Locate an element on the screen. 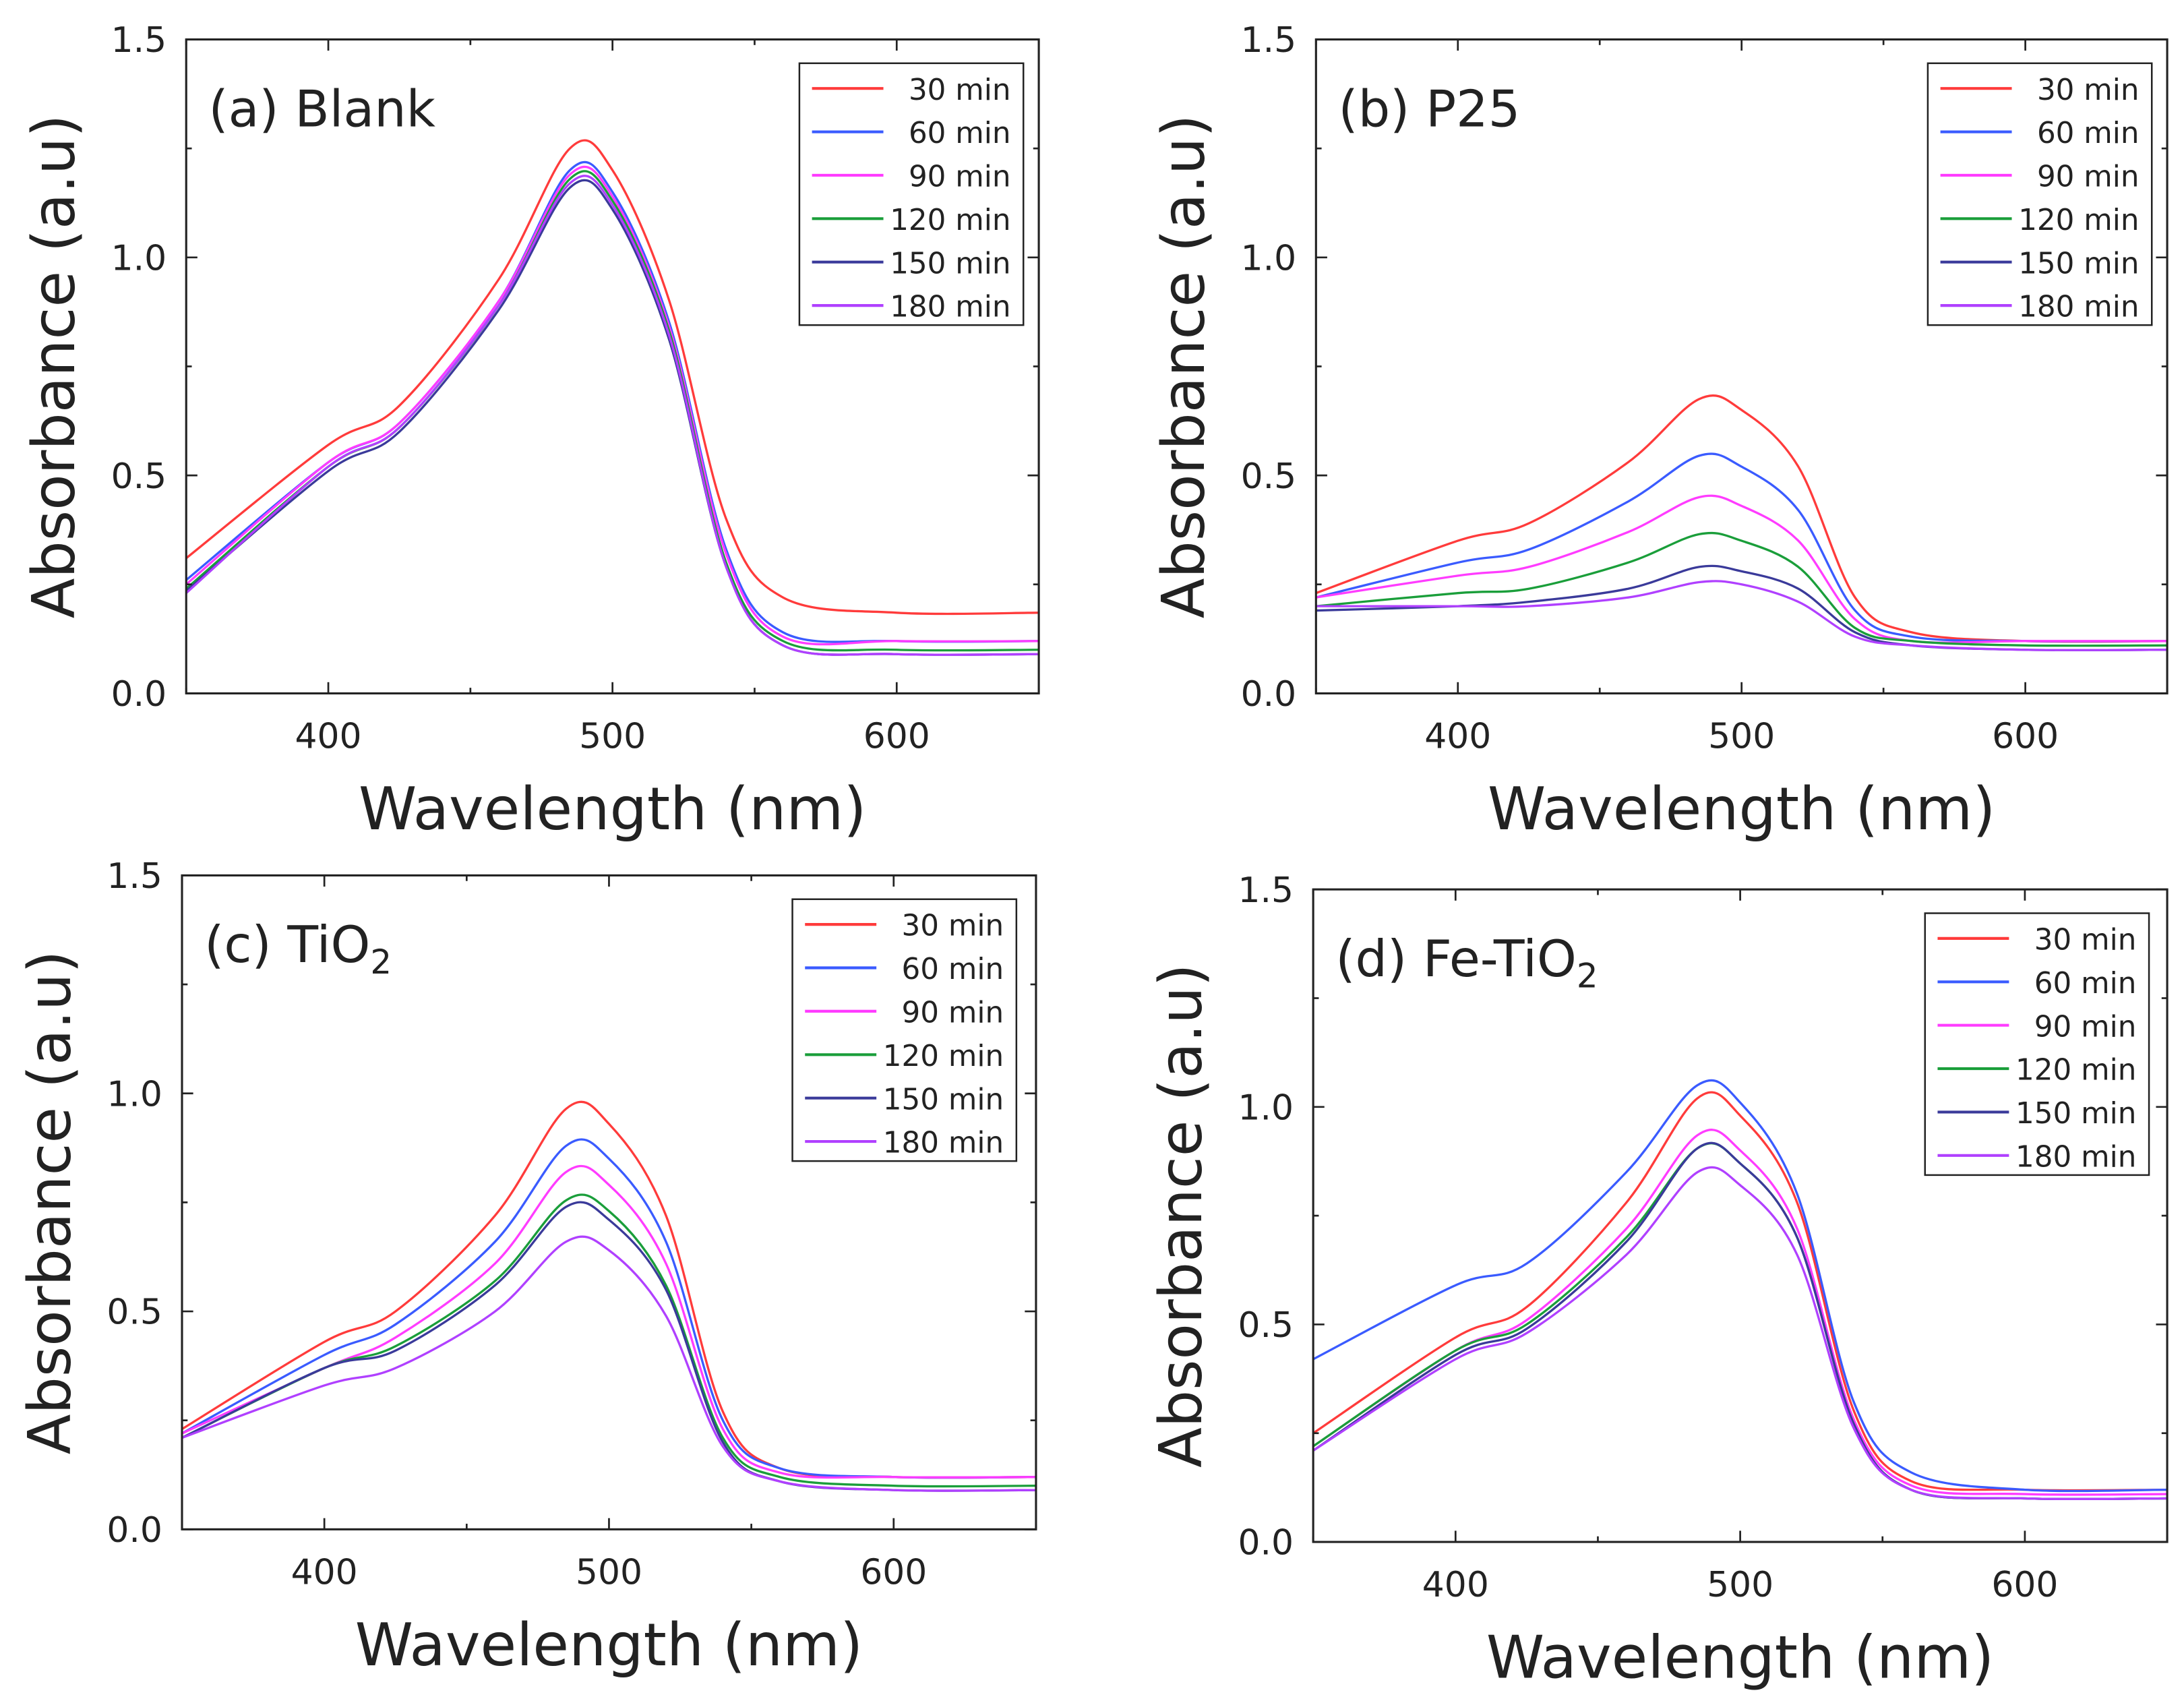 Image resolution: width=2184 pixels, height=1699 pixels. panel-title: (a) Blank is located at coordinates (321, 109).